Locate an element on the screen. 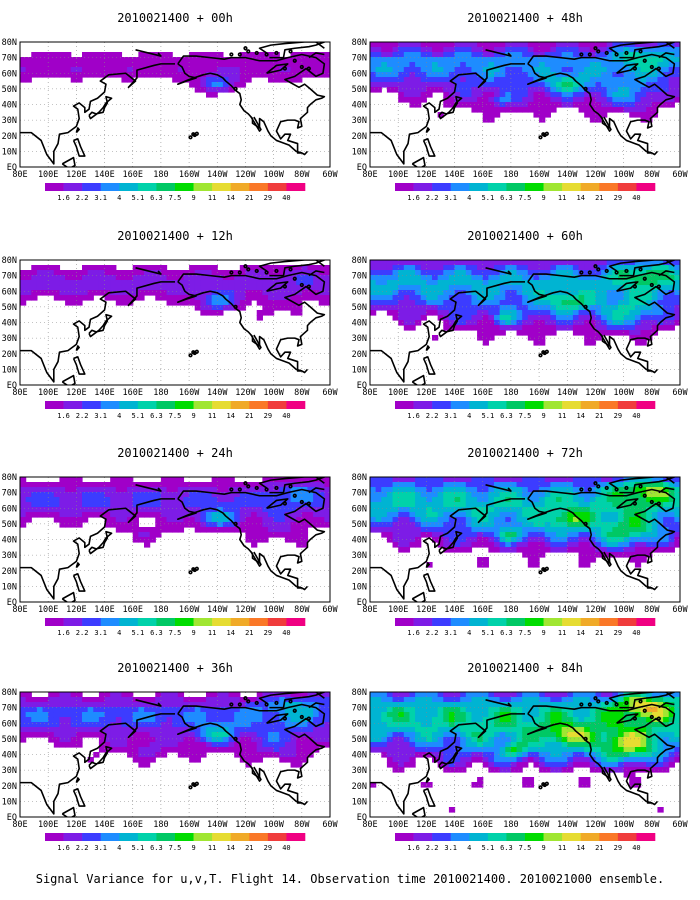  lat-tick-label: 30N is located at coordinates (9, 556).